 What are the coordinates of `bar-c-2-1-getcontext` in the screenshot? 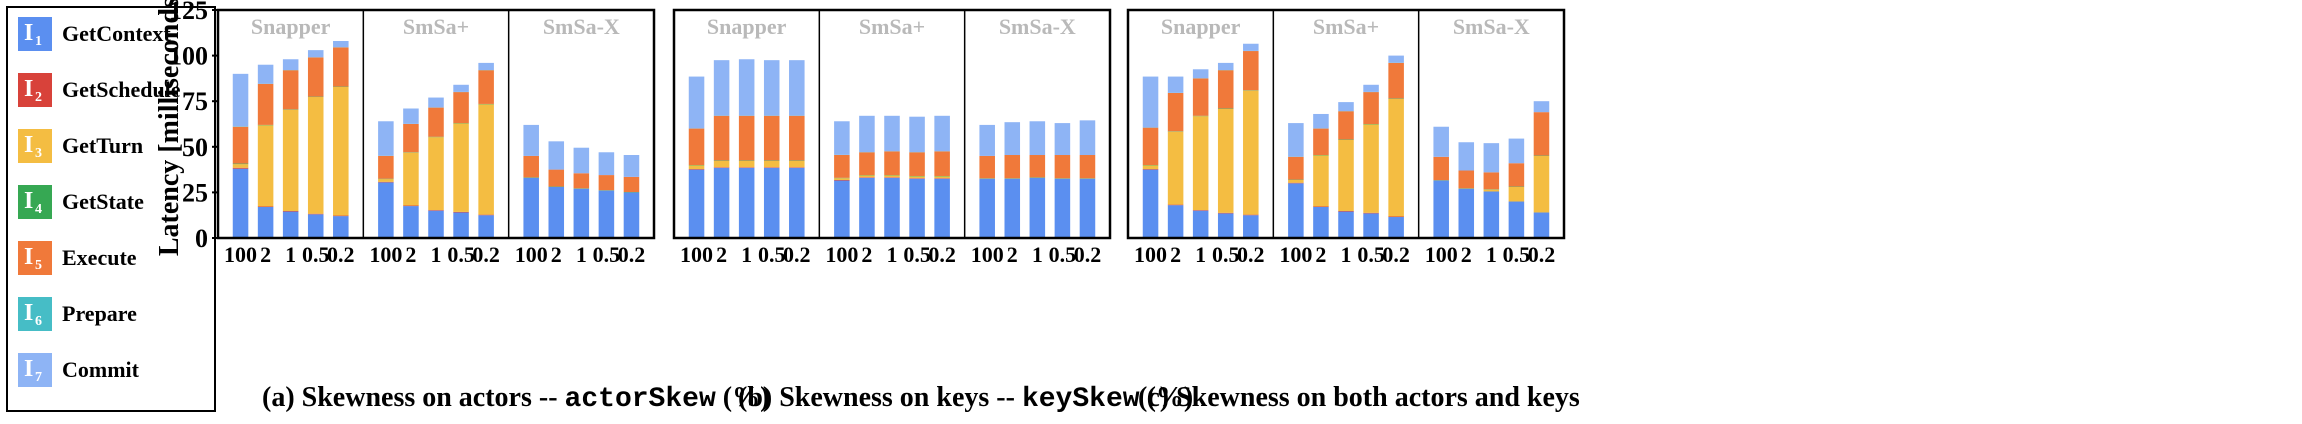 It's located at (1466, 213).